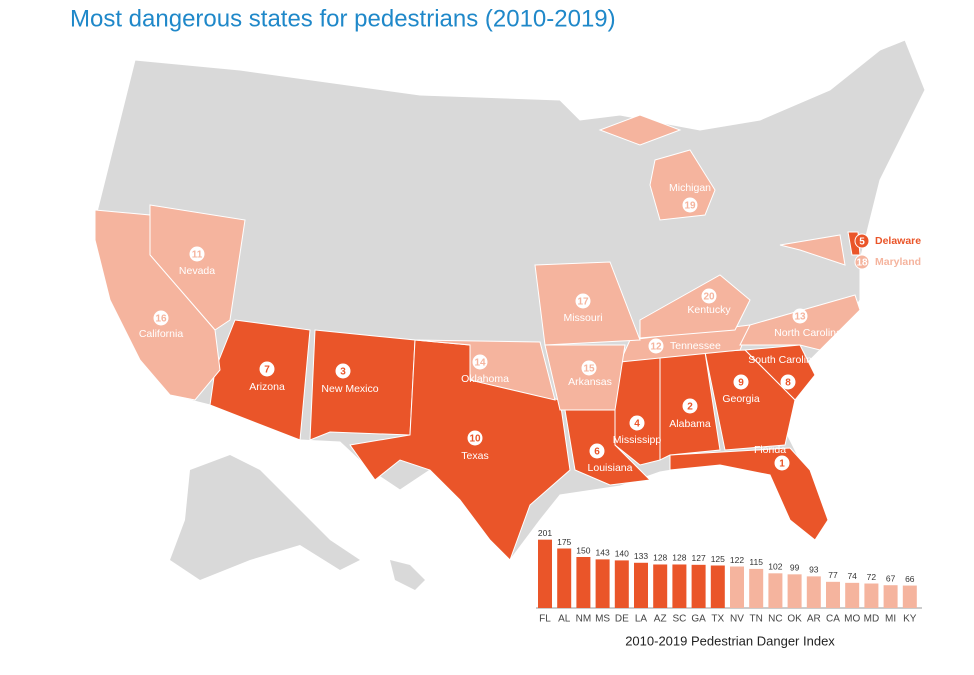 Image resolution: width=974 pixels, height=675 pixels. Describe the element at coordinates (890, 619) in the screenshot. I see `category-label: MI` at that location.